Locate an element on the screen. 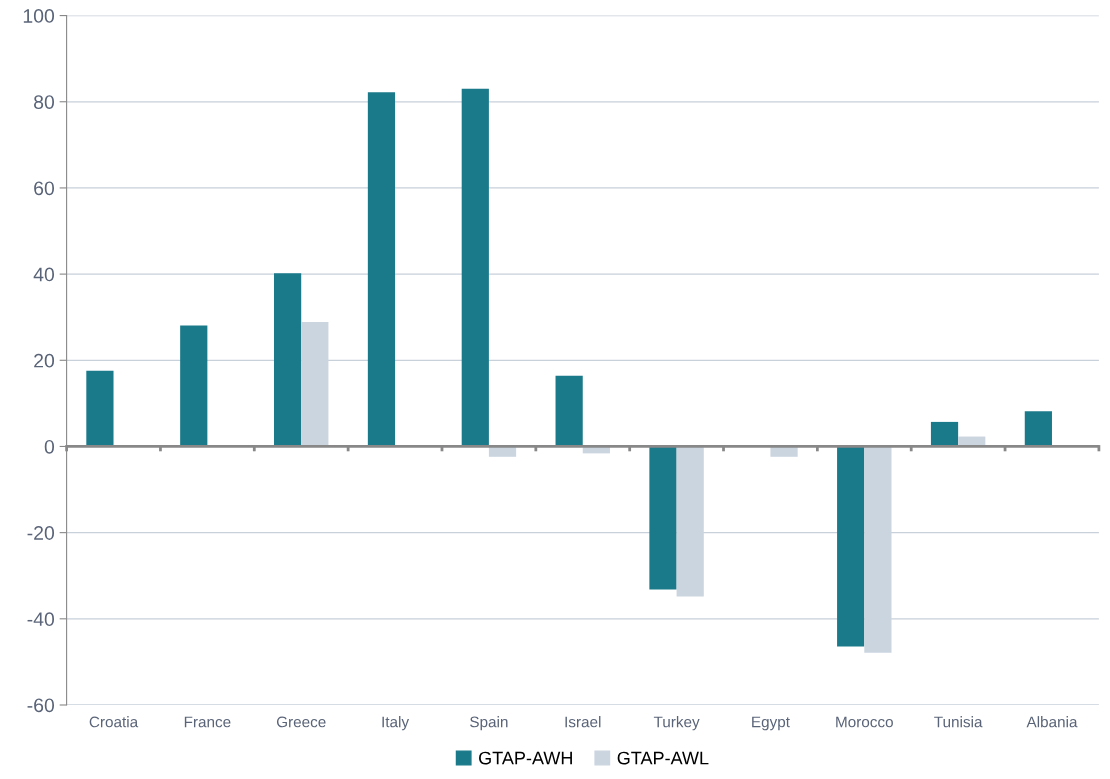 The width and height of the screenshot is (1110, 779). x-tick-label: Tunisia is located at coordinates (958, 722).